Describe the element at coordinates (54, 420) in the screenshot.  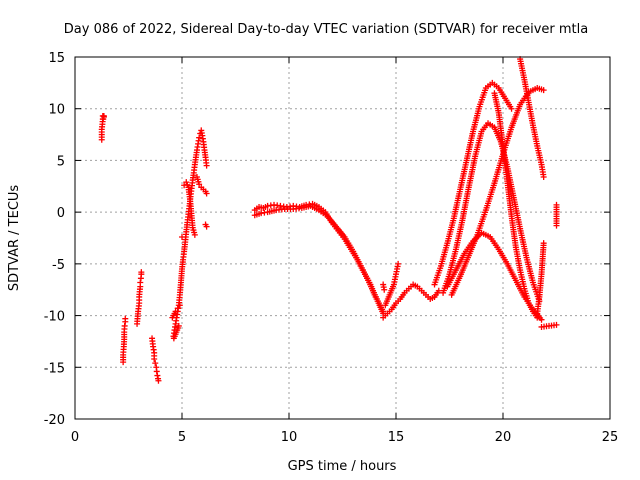
I see `y-tick-label: -20` at that location.